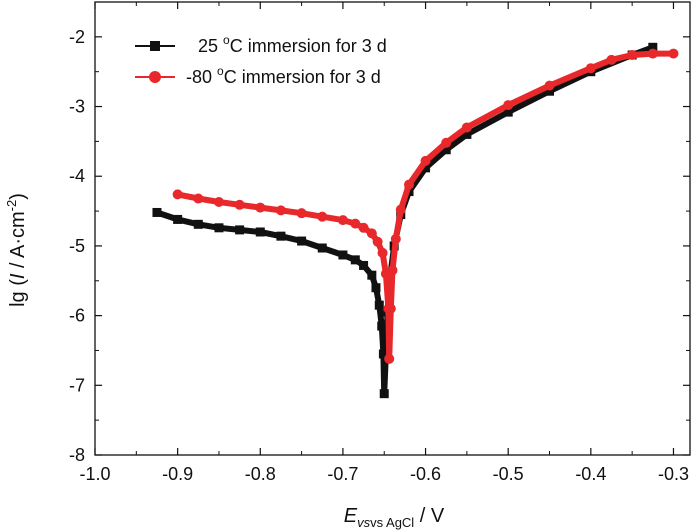  Describe the element at coordinates (425, 474) in the screenshot. I see `x-tick-label: -0.6` at that location.